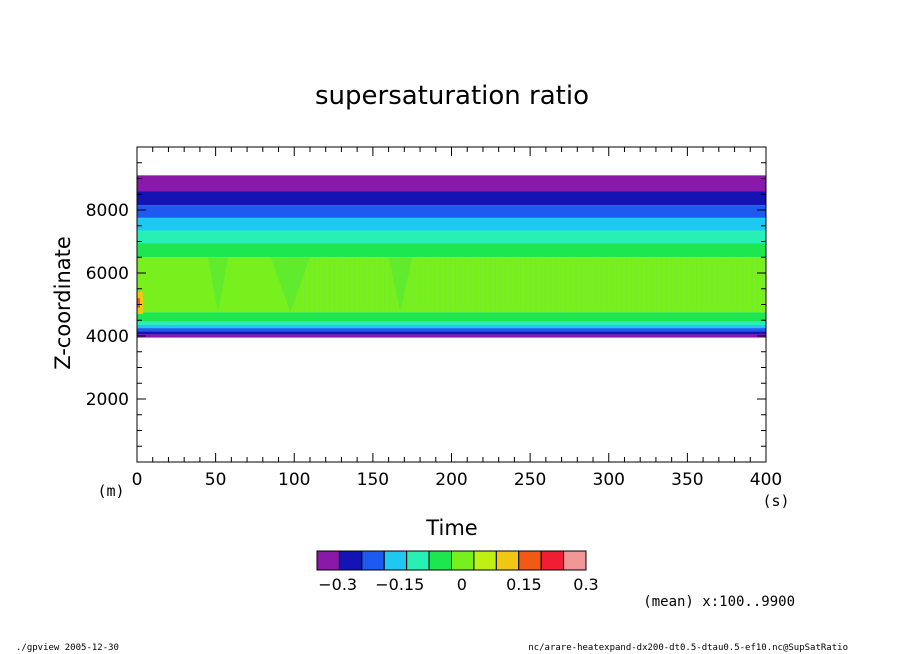 This screenshot has width=904, height=654. What do you see at coordinates (585, 584) in the screenshot?
I see `colorbar-label: 0.3` at bounding box center [585, 584].